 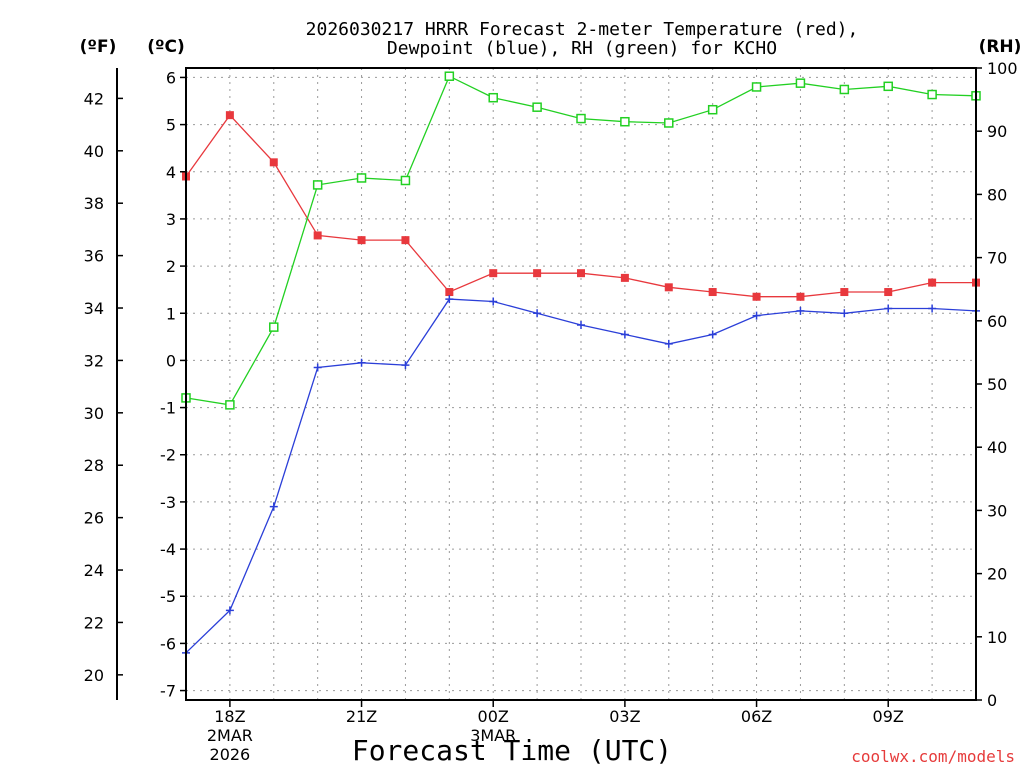 What do you see at coordinates (997, 447) in the screenshot?
I see `rh-tick-label: 40` at bounding box center [997, 447].